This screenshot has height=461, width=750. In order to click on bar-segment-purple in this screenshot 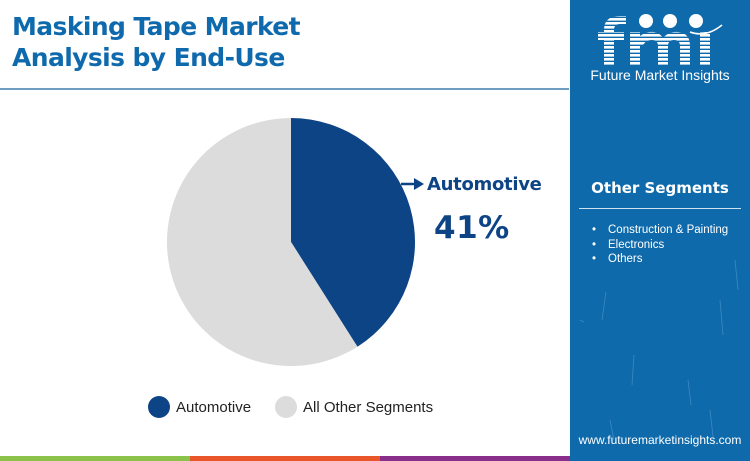, I will do `click(475, 458)`.